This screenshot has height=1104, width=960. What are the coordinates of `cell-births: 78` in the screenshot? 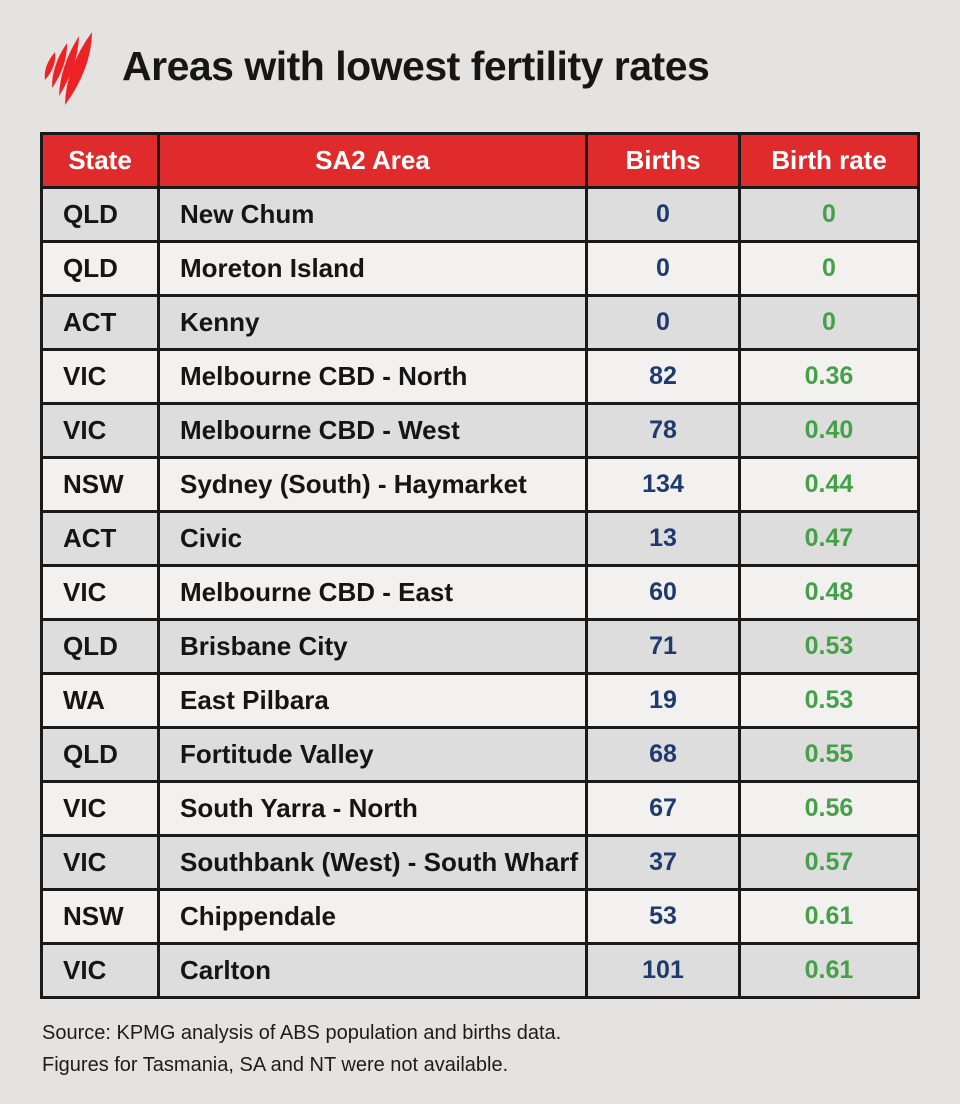 It's located at (663, 430).